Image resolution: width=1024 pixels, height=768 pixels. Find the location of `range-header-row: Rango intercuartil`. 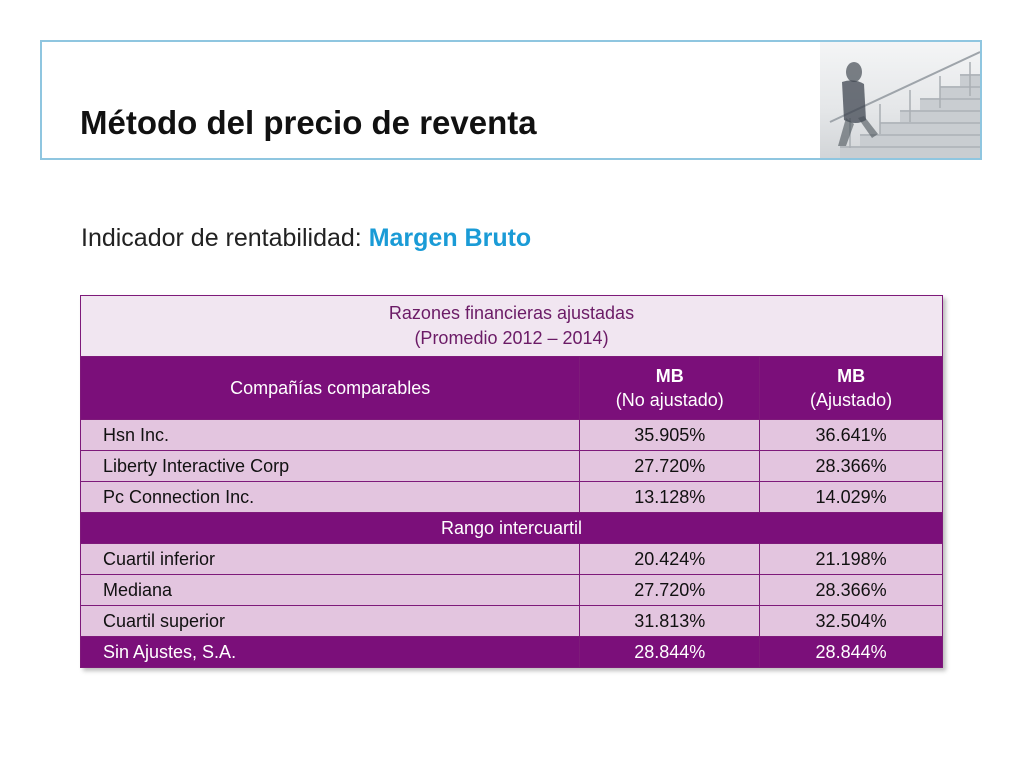

range-header-row: Rango intercuartil is located at coordinates (511, 528).